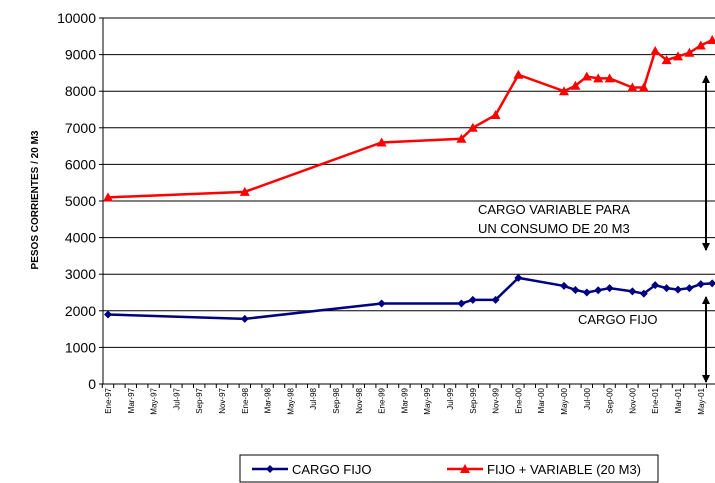  I want to click on x-tick-label: Jul-99, so click(450, 398).